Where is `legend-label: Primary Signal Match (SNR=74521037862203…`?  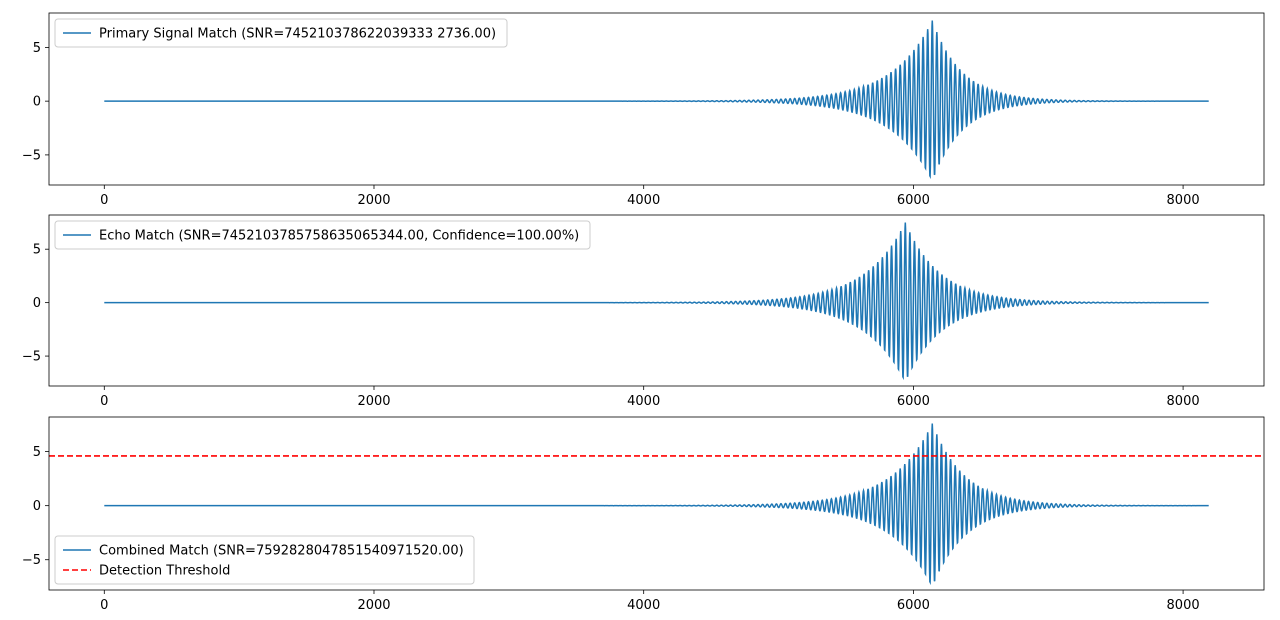
legend-label: Primary Signal Match (SNR=74521037862203… is located at coordinates (297, 34).